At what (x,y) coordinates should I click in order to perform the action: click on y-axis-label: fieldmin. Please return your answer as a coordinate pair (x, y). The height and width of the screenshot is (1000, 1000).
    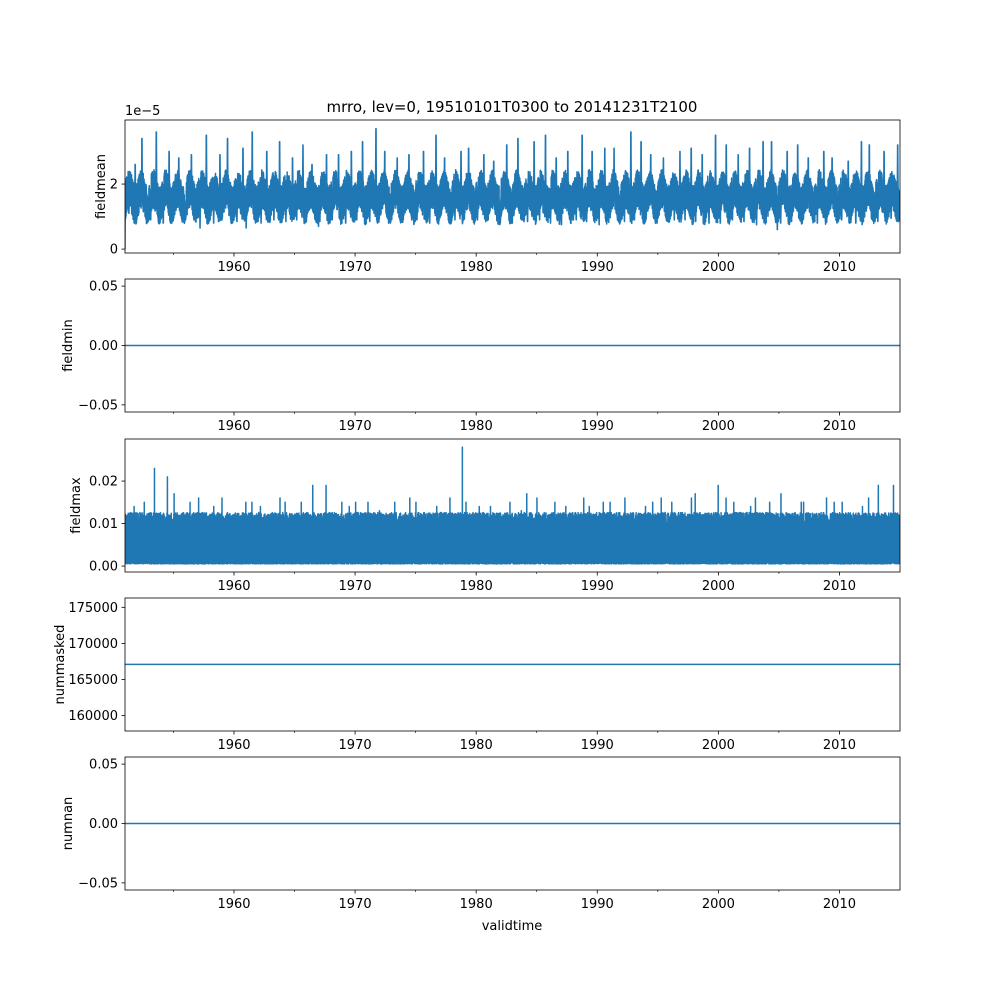
    Looking at the image, I should click on (68, 345).